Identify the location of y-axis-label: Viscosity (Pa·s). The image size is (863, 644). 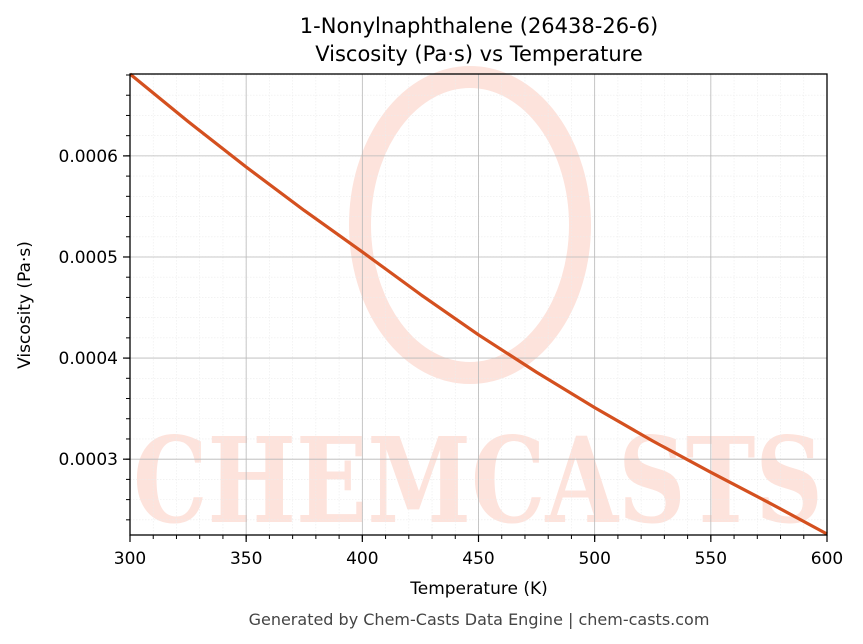
(25, 305).